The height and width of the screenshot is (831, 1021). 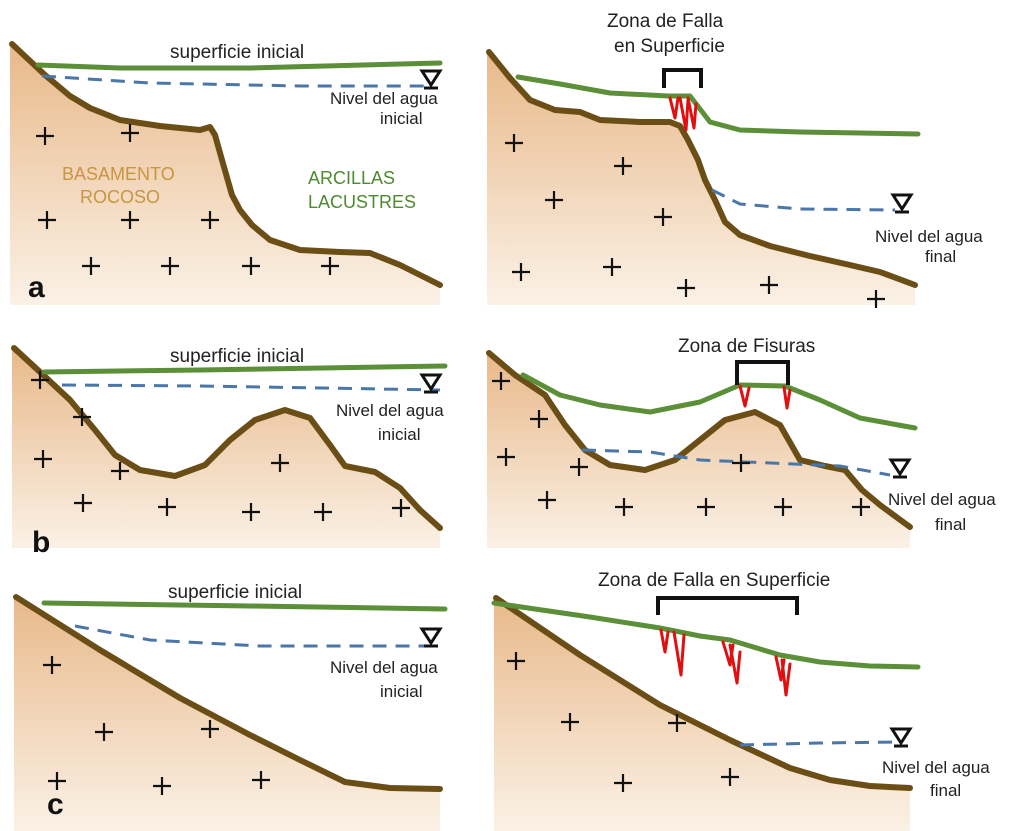 I want to click on panel-letter: b, so click(x=41, y=542).